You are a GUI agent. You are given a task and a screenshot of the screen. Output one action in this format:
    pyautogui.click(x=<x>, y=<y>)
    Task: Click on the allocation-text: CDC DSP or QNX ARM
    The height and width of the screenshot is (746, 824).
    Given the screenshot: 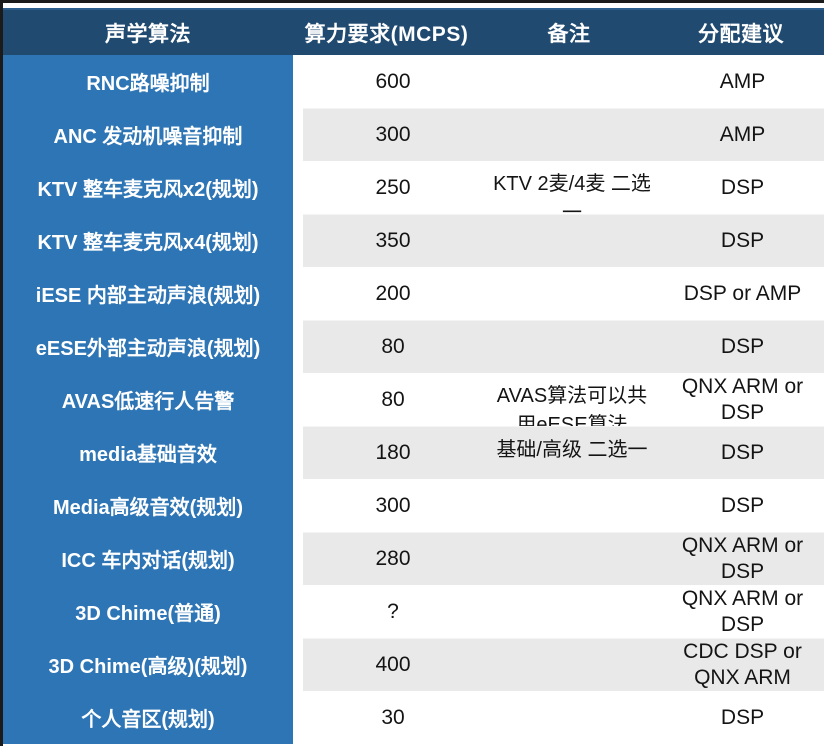 What is the action you would take?
    pyautogui.click(x=742, y=664)
    